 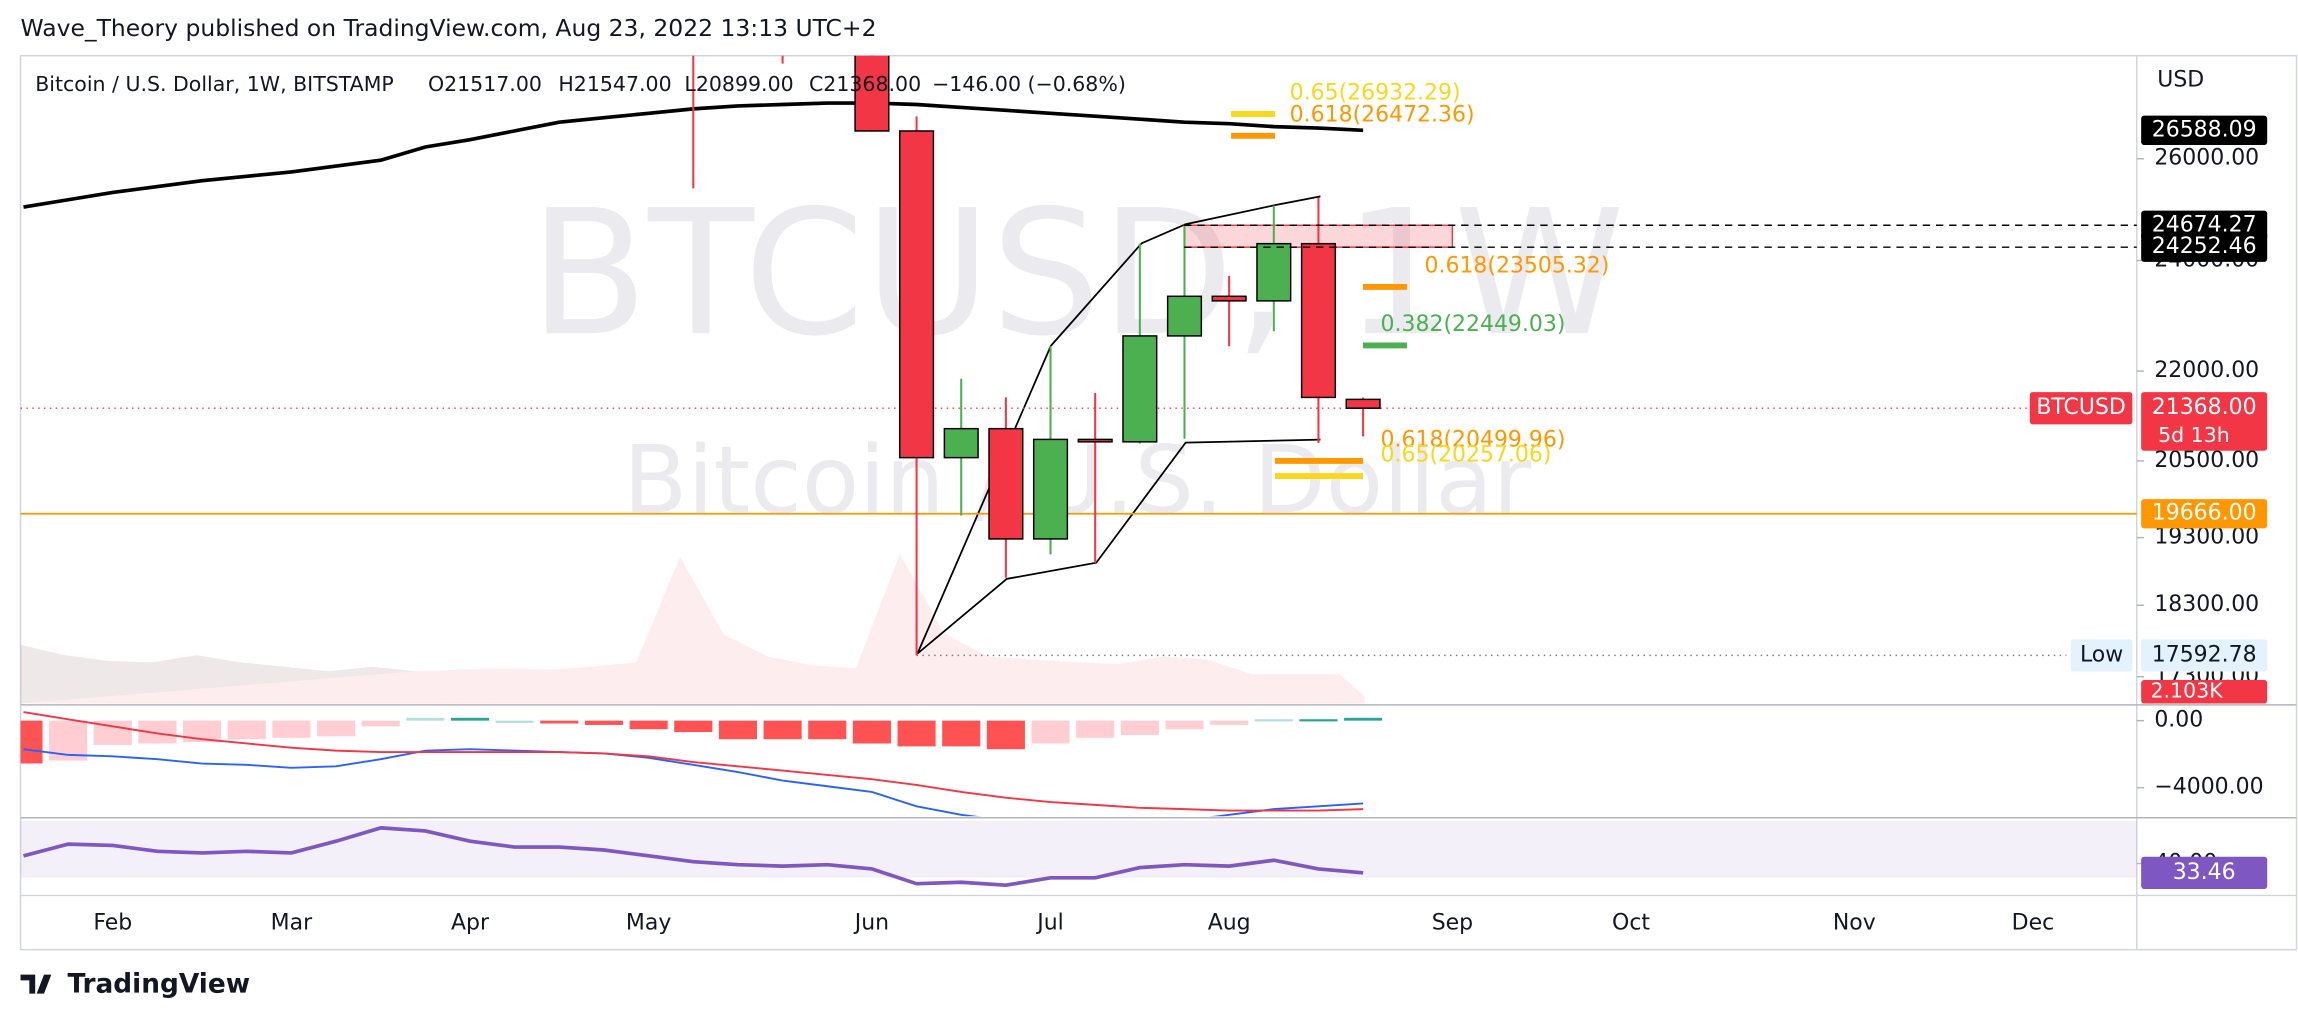 What do you see at coordinates (1473, 439) in the screenshot?
I see `fib-label: 0.618(20499.96)` at bounding box center [1473, 439].